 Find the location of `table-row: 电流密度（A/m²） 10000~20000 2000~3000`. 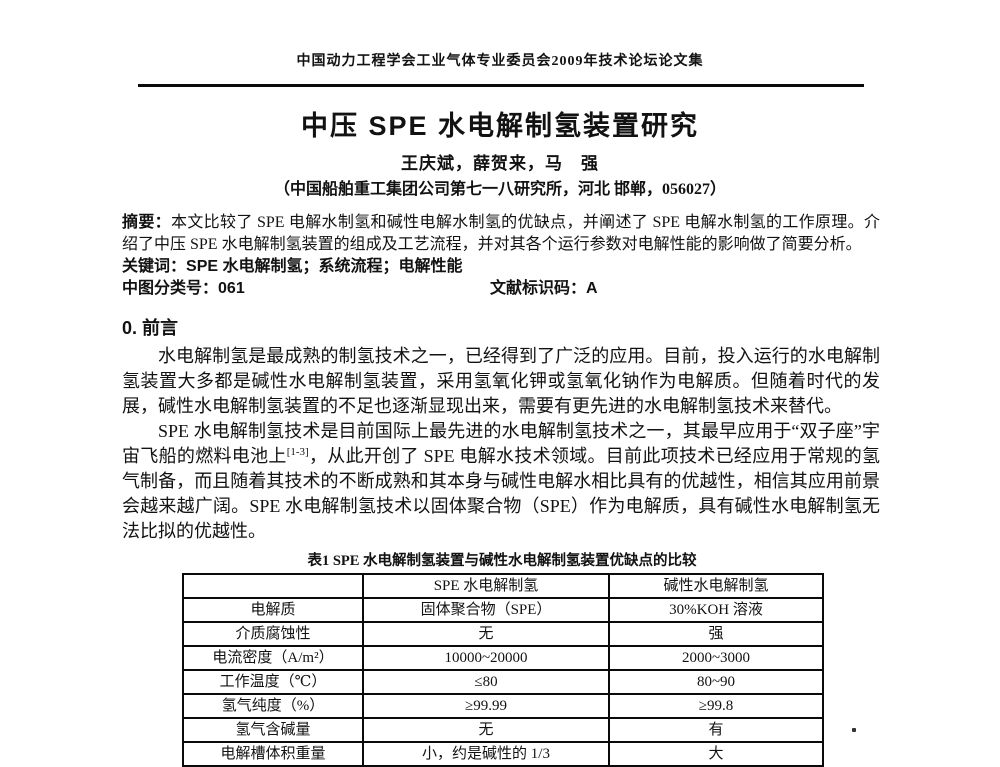

table-row: 电流密度（A/m²） 10000~20000 2000~3000 is located at coordinates (503, 658).